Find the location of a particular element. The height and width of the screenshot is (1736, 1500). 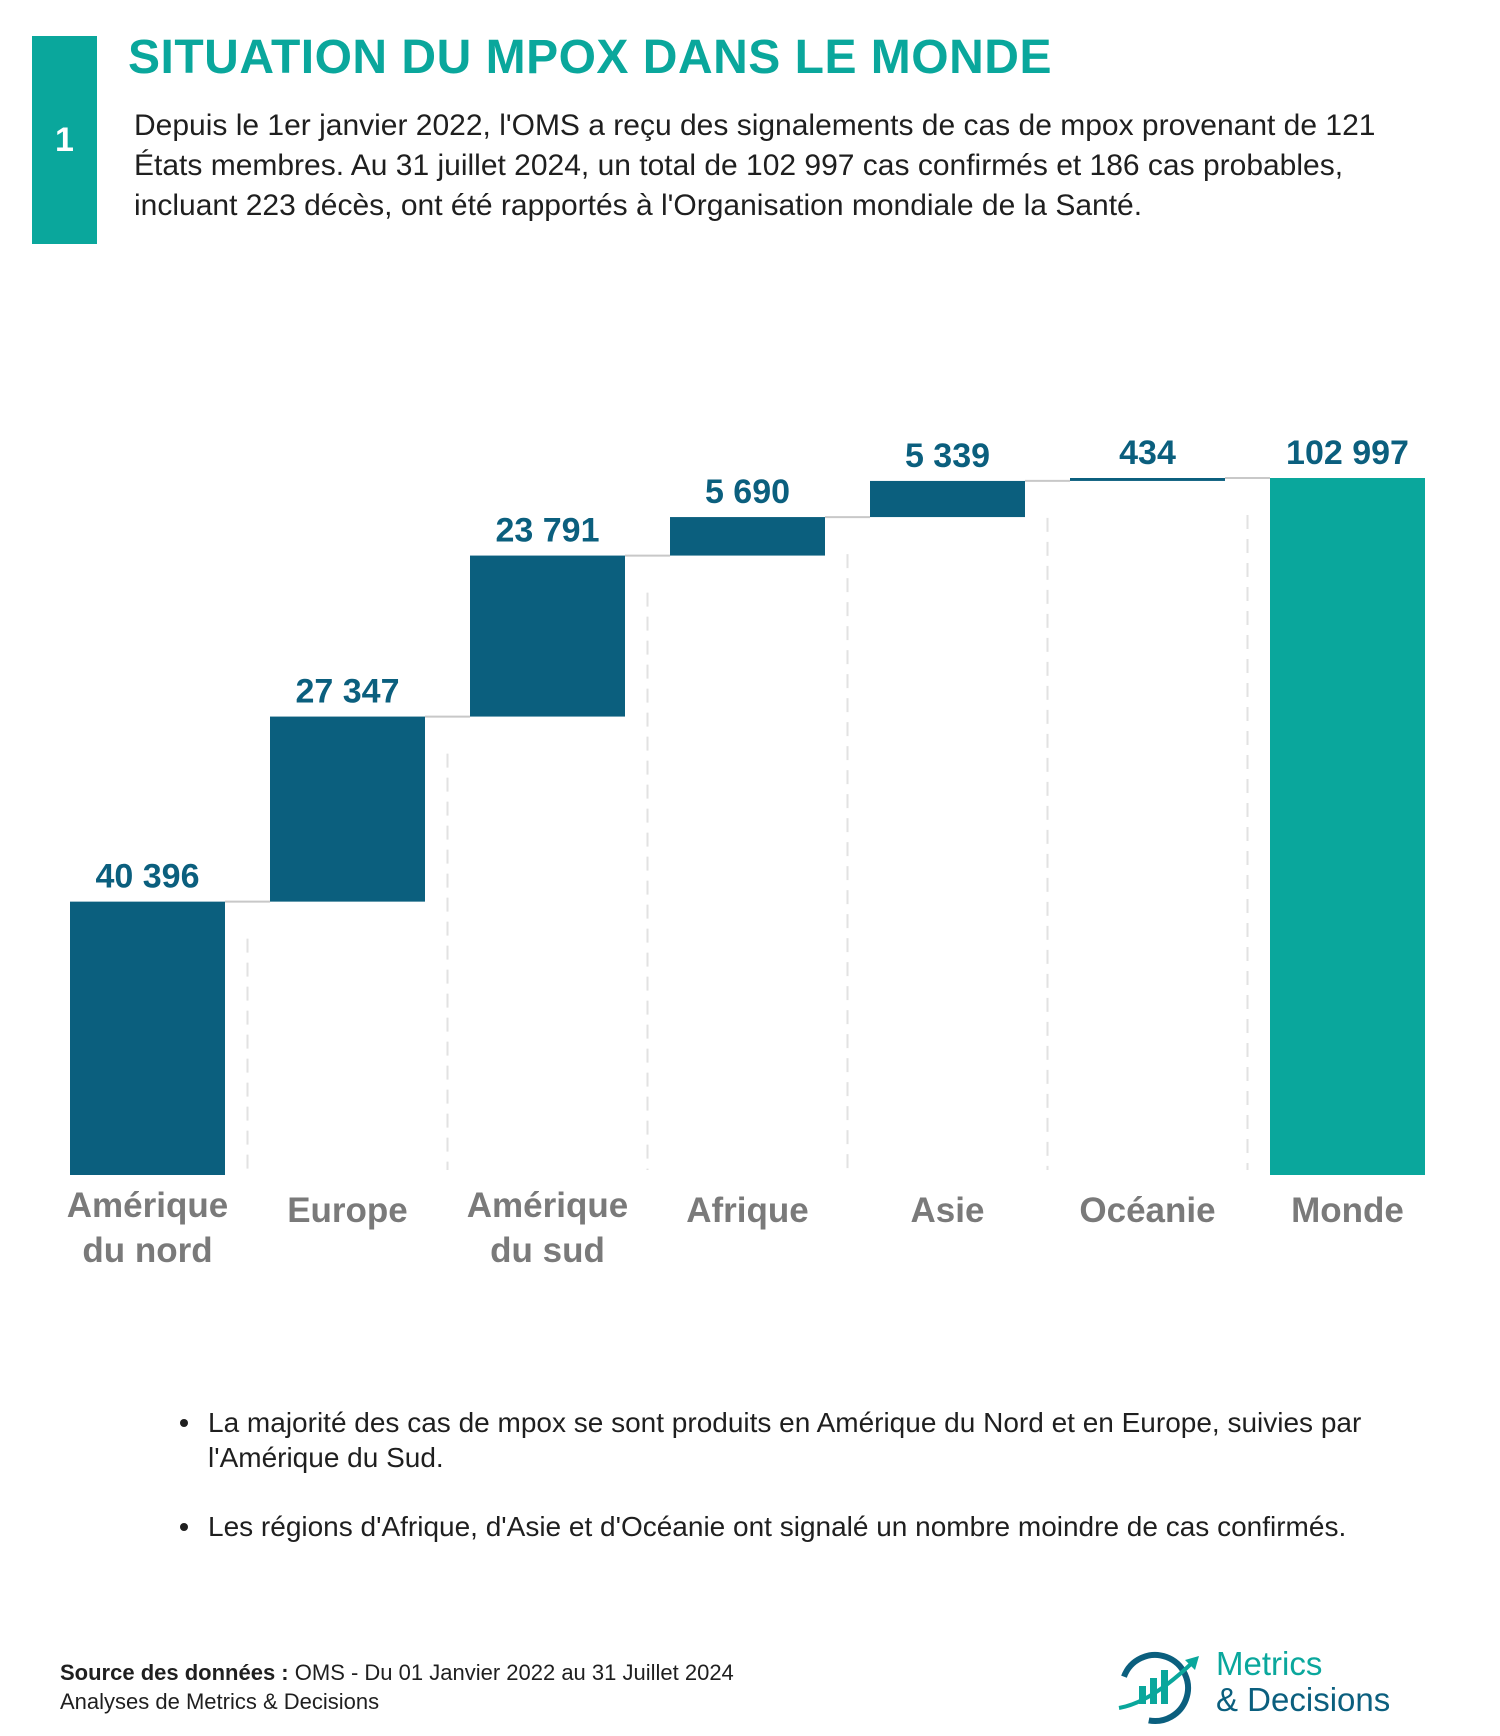

data-label: 23 791 is located at coordinates (548, 531).